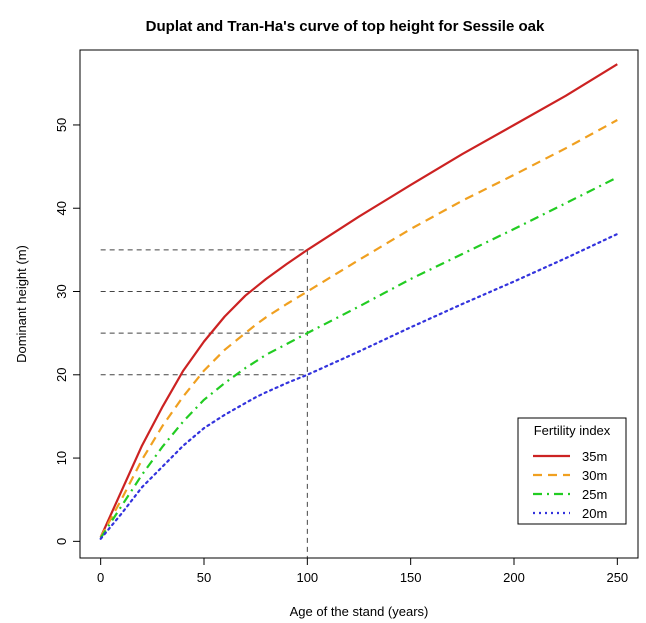  Describe the element at coordinates (572, 430) in the screenshot. I see `legend-title: Fertility index` at that location.